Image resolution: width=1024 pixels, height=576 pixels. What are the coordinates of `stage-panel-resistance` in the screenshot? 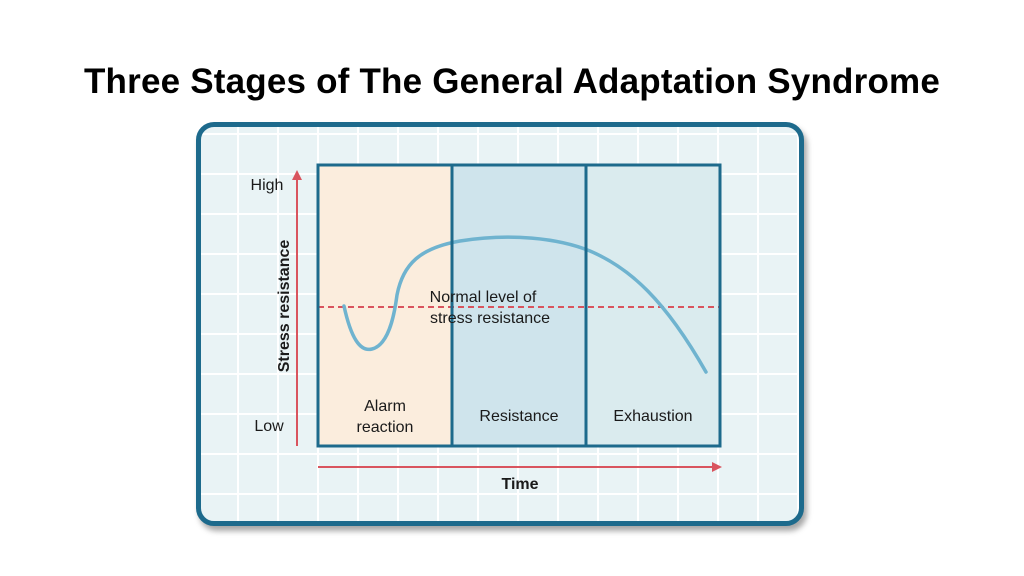 It's located at (519, 305).